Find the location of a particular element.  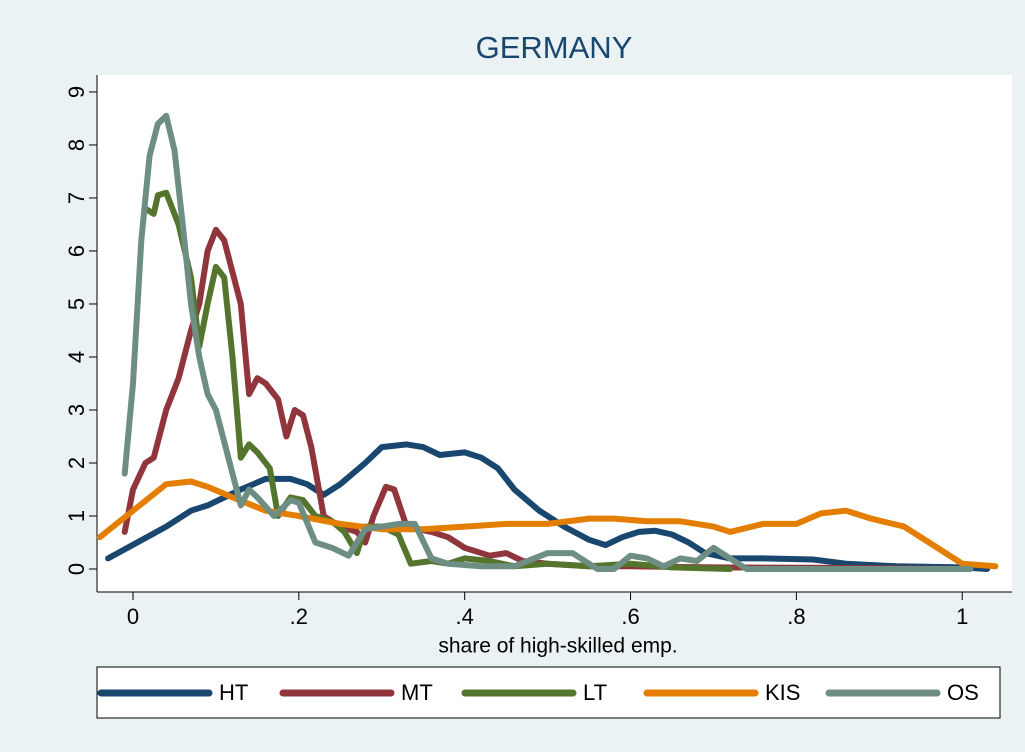

x-tick-label: .2 is located at coordinates (299, 616).